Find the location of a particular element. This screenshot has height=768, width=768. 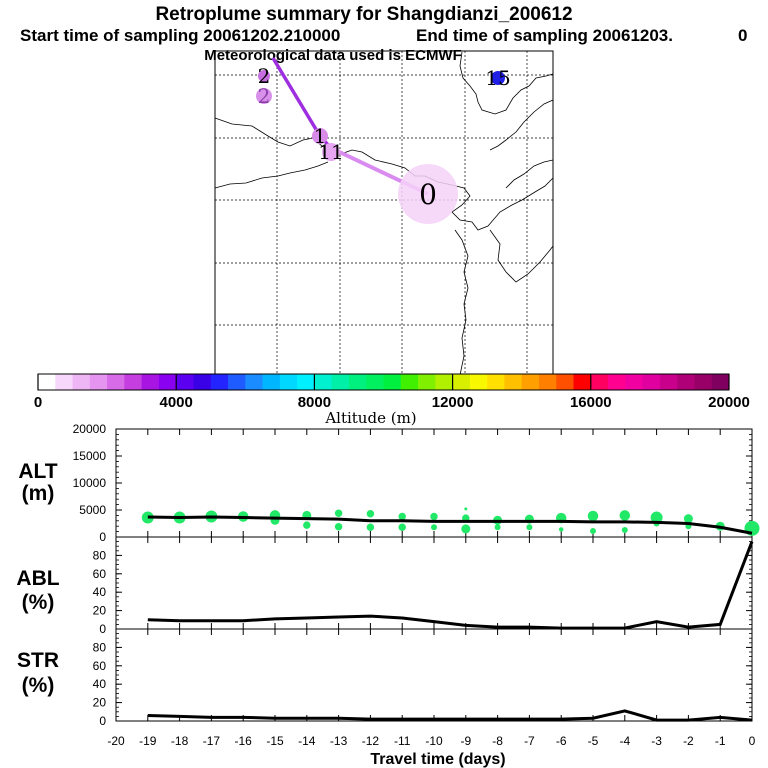

y-tick-label: 15000 is located at coordinates (90, 456).